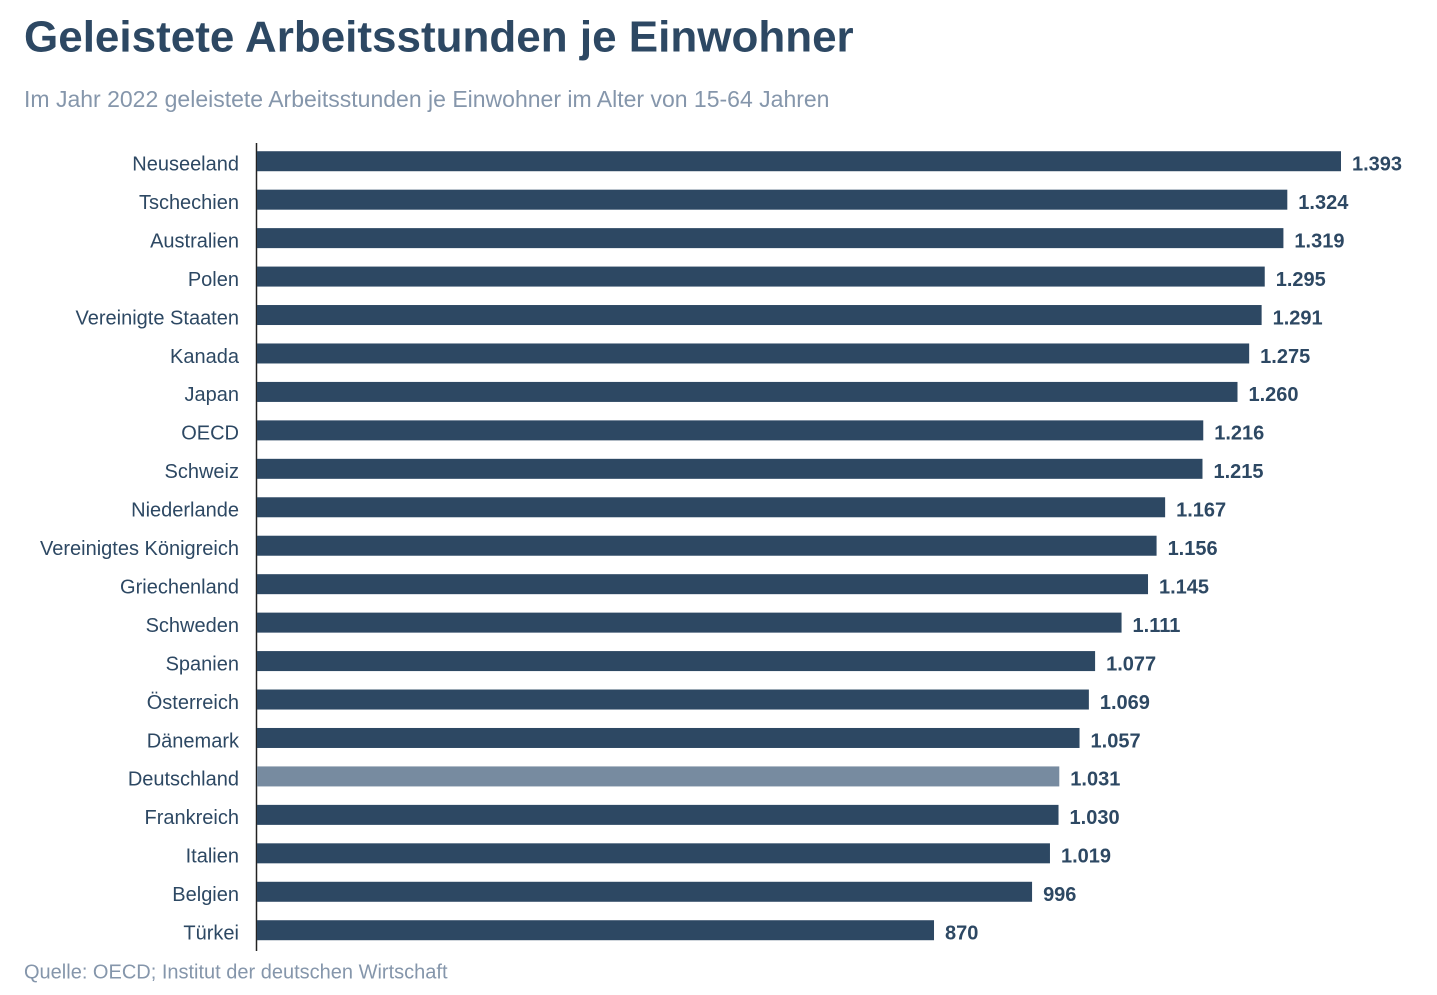 This screenshot has width=1437, height=995. I want to click on value-label: 1.167, so click(1201, 511).